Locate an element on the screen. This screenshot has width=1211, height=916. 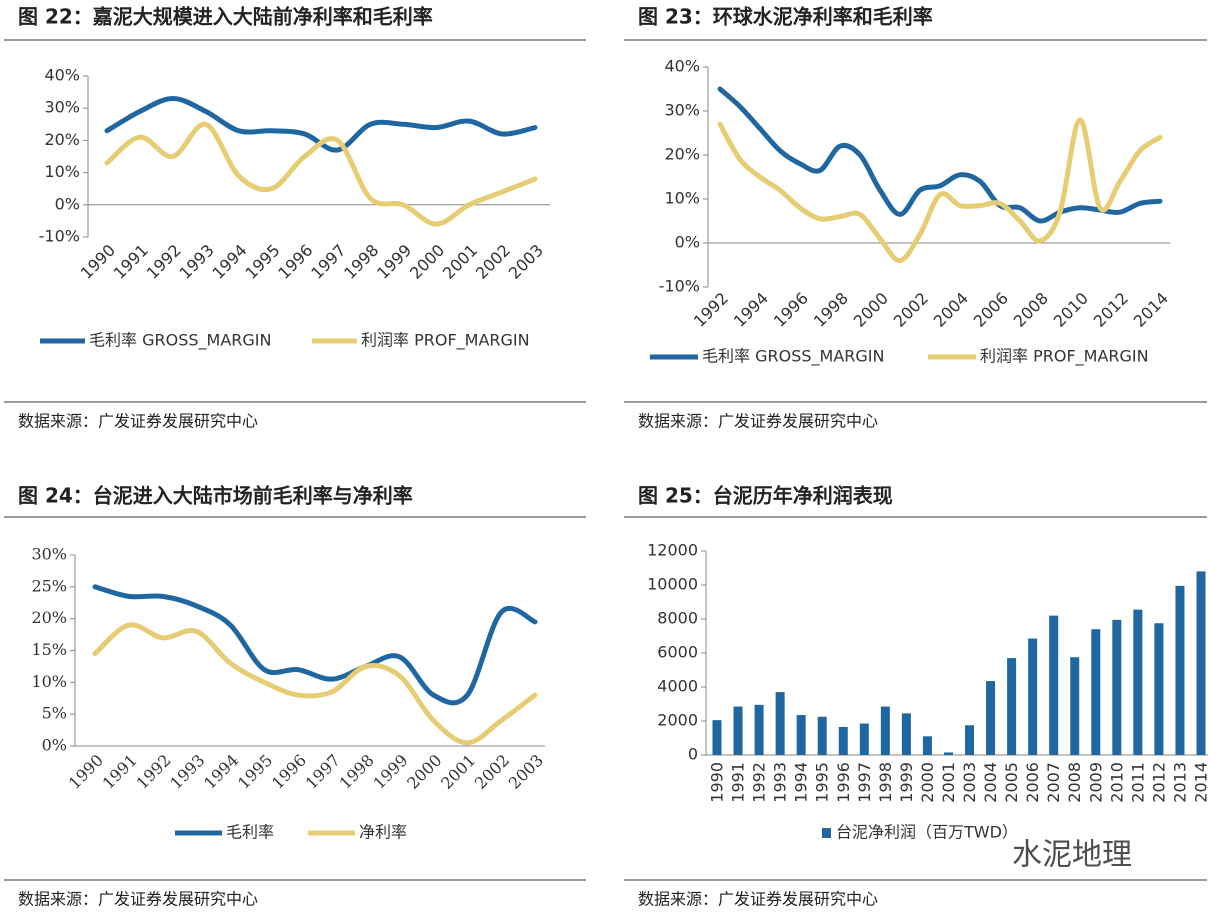
watermark: 水泥地理 is located at coordinates (1072, 855).